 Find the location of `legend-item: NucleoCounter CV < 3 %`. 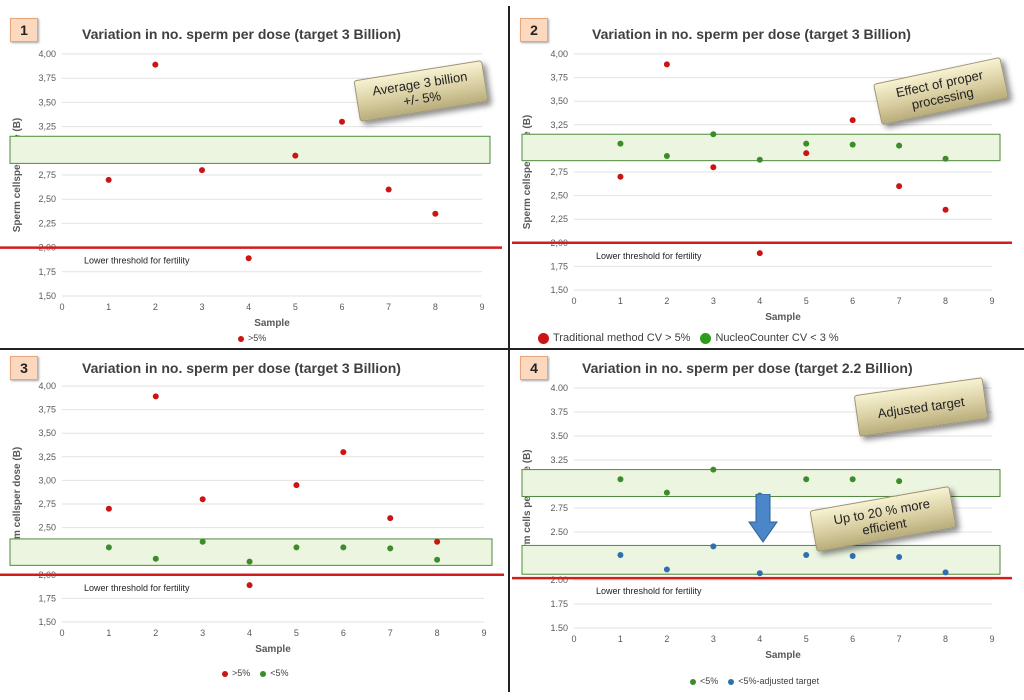

legend-item: NucleoCounter CV < 3 % is located at coordinates (769, 338).